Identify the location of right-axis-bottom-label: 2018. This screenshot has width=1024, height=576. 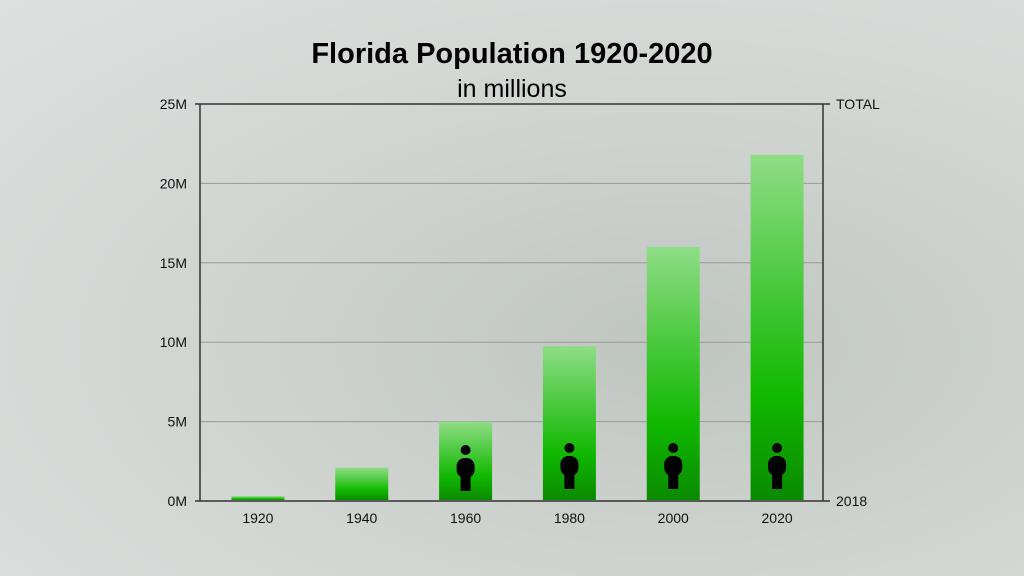
(851, 501).